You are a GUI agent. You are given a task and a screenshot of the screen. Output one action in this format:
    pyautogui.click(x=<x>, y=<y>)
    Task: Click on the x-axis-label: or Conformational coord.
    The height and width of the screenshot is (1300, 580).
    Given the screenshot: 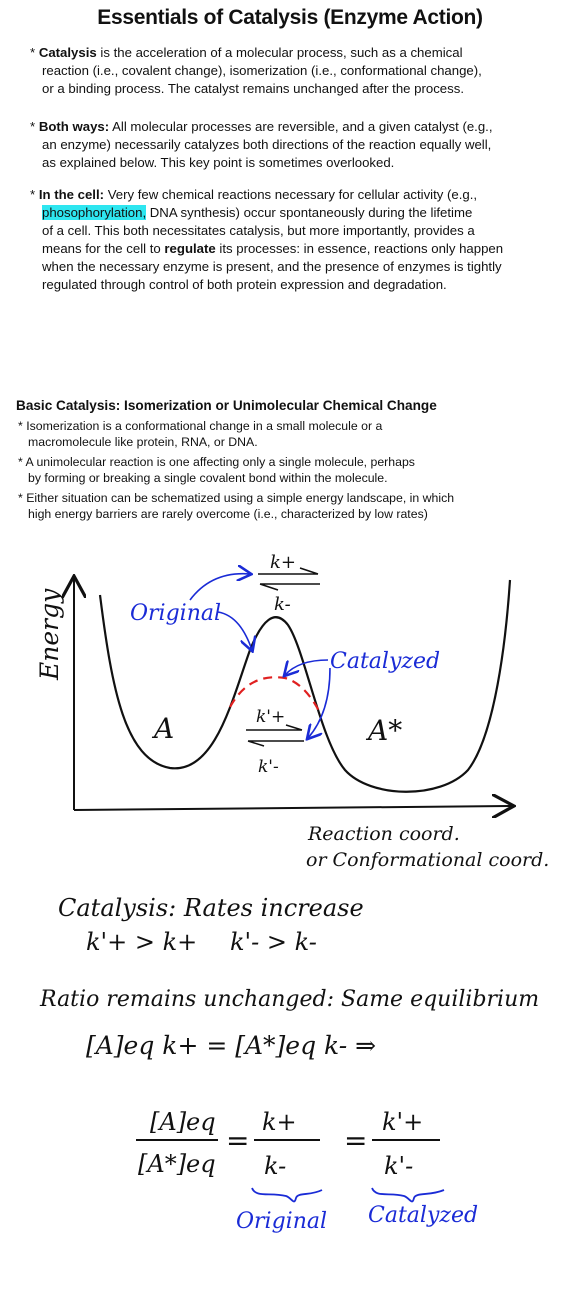 What is the action you would take?
    pyautogui.click(x=427, y=860)
    